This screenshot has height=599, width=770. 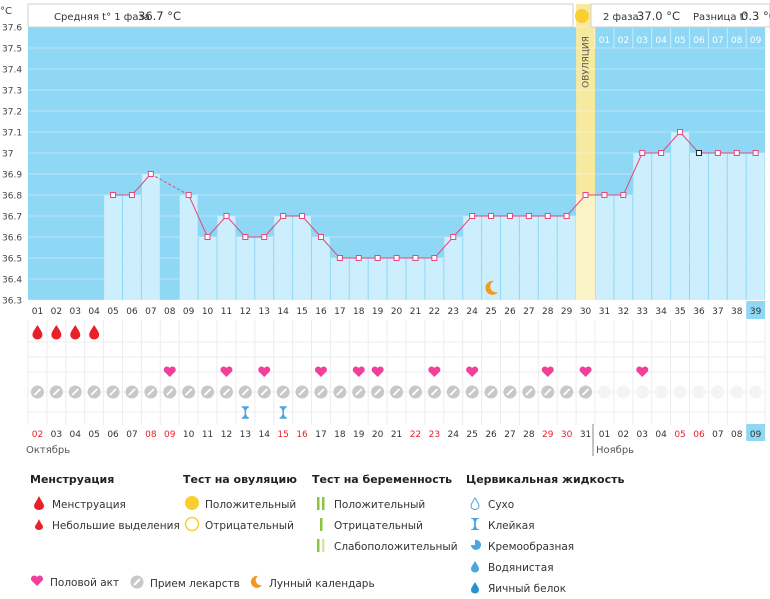 I want to click on unit-label: °C, so click(x=6, y=11).